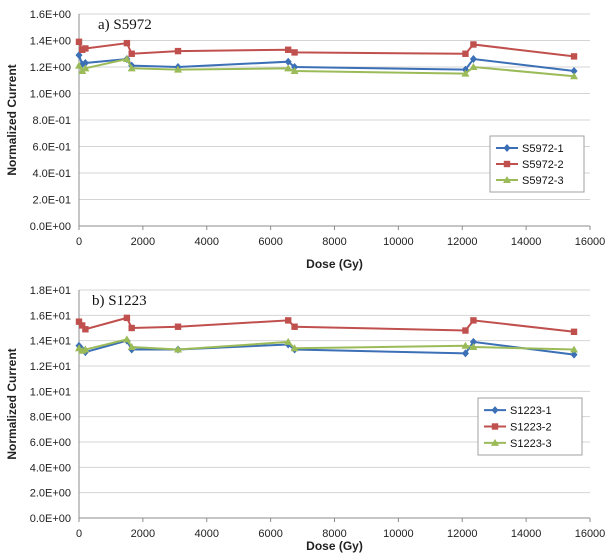 Image resolution: width=610 pixels, height=556 pixels. I want to click on y-tick-label: 8.0E+00, so click(50, 418).